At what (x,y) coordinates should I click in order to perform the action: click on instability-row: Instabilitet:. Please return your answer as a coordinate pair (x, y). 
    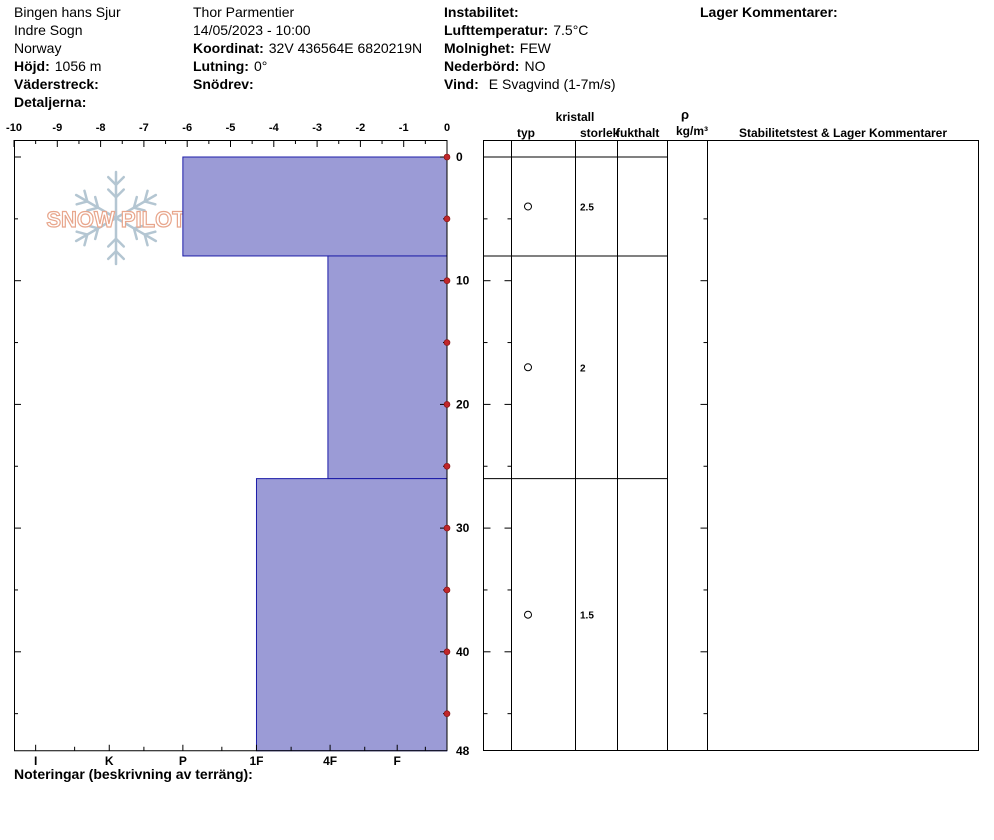
    Looking at the image, I should click on (530, 12).